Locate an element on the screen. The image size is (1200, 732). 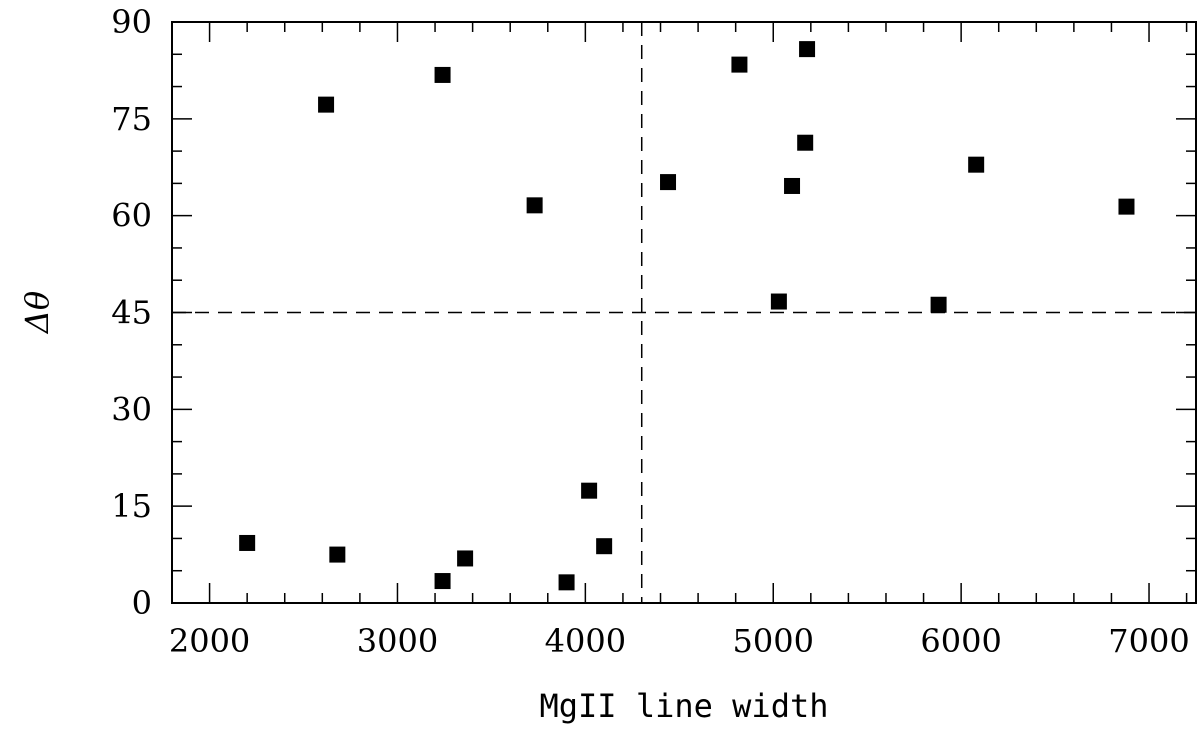
y-tick-label: 60 is located at coordinates (131, 216).